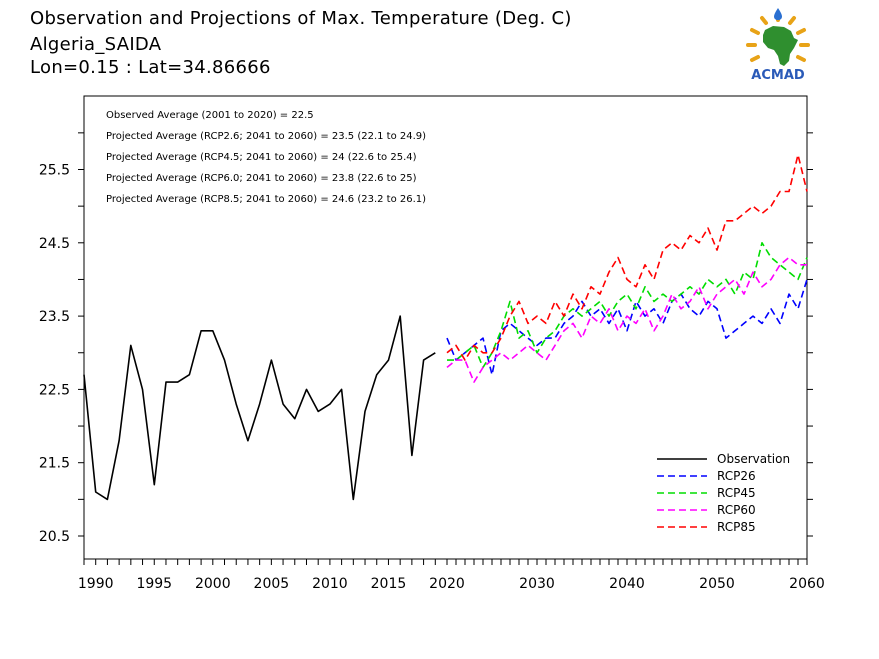 The image size is (879, 659). What do you see at coordinates (736, 510) in the screenshot?
I see `legend-label: RCP60` at bounding box center [736, 510].